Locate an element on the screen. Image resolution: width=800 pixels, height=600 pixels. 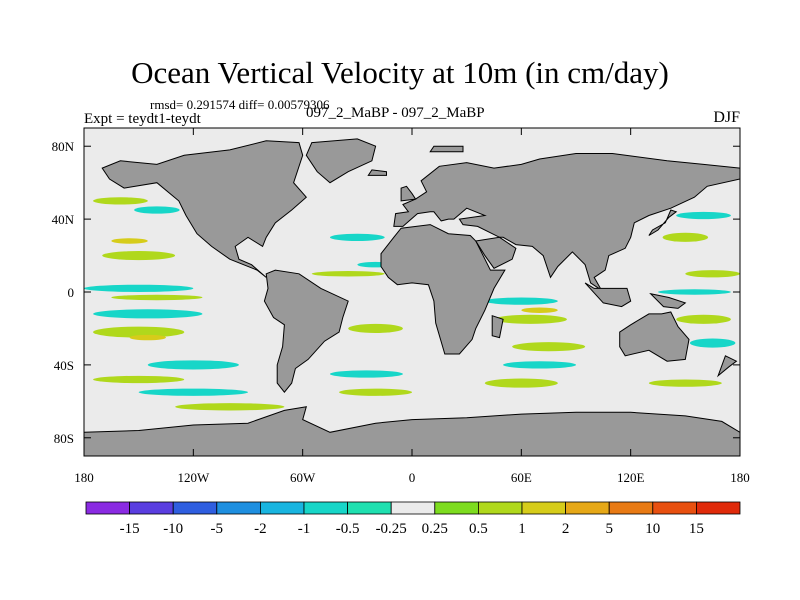
stats-label: rmsd= 0.291574 diff= 0.00579306 is located at coordinates (240, 104).